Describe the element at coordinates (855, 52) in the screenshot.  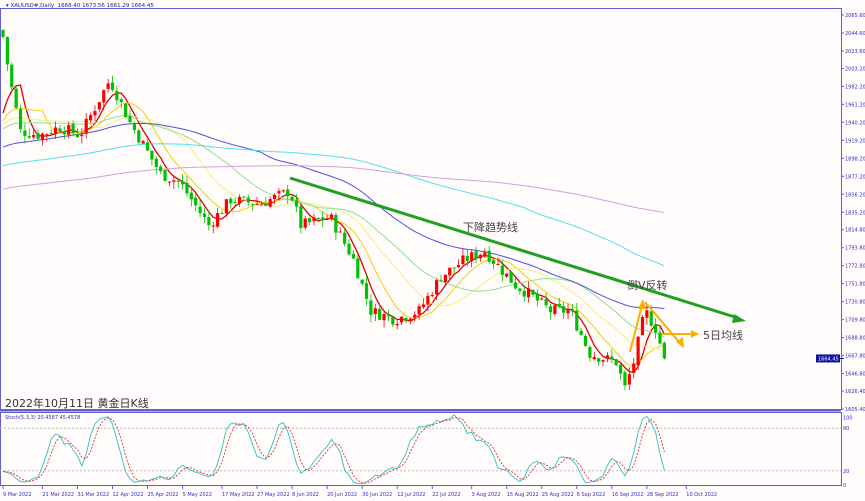
I see `y-tick-label: 2023.60` at that location.